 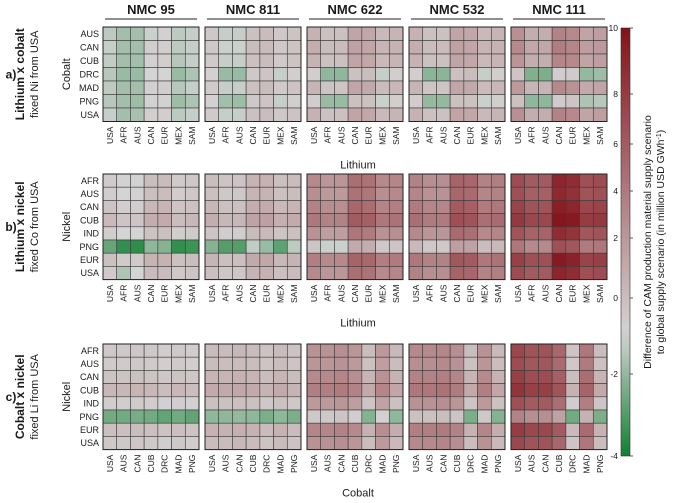 I want to click on x-tick-label: MAD, so click(x=382, y=464).